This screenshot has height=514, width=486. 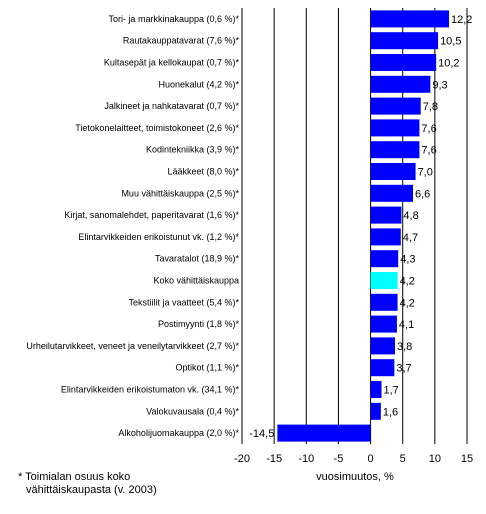 I want to click on x-tick-label: 15, so click(x=467, y=459).